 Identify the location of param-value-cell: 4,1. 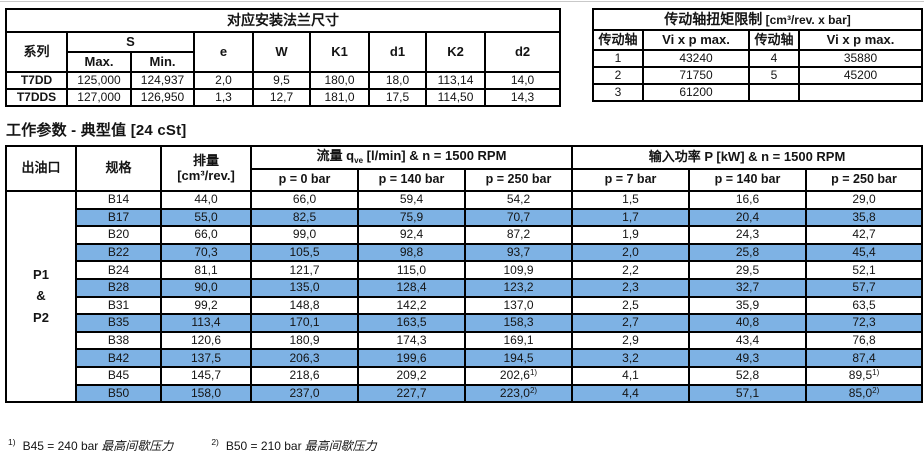
(631, 375).